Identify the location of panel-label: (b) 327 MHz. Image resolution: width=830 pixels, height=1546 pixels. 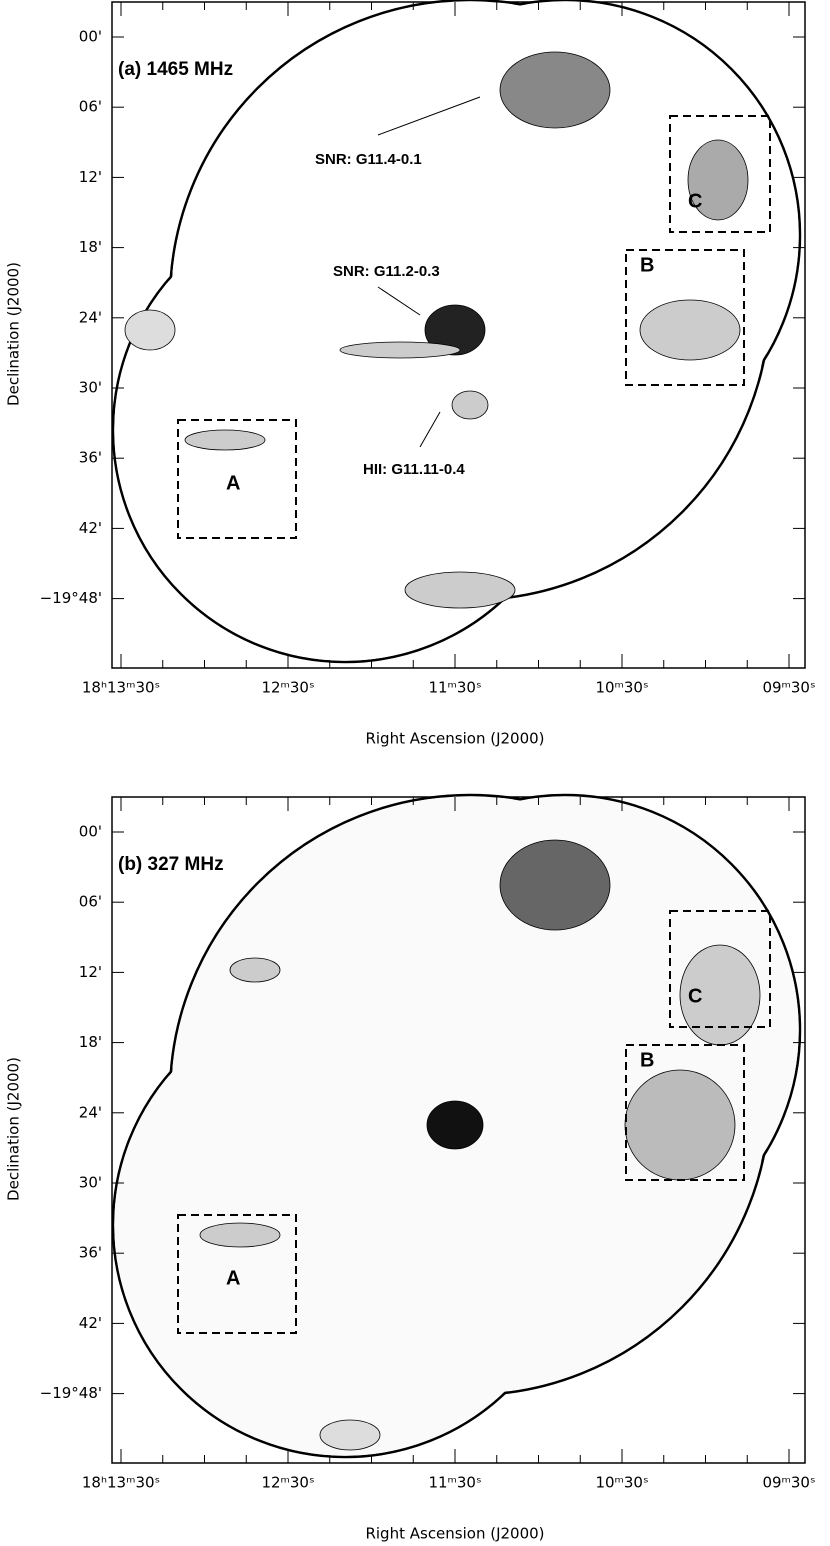
(171, 864).